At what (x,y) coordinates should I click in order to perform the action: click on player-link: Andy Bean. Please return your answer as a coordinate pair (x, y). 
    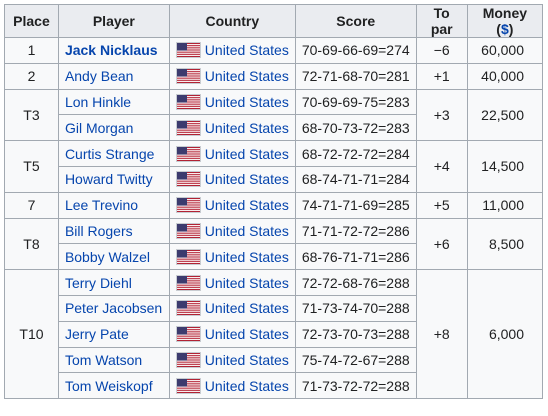
    Looking at the image, I should click on (99, 76).